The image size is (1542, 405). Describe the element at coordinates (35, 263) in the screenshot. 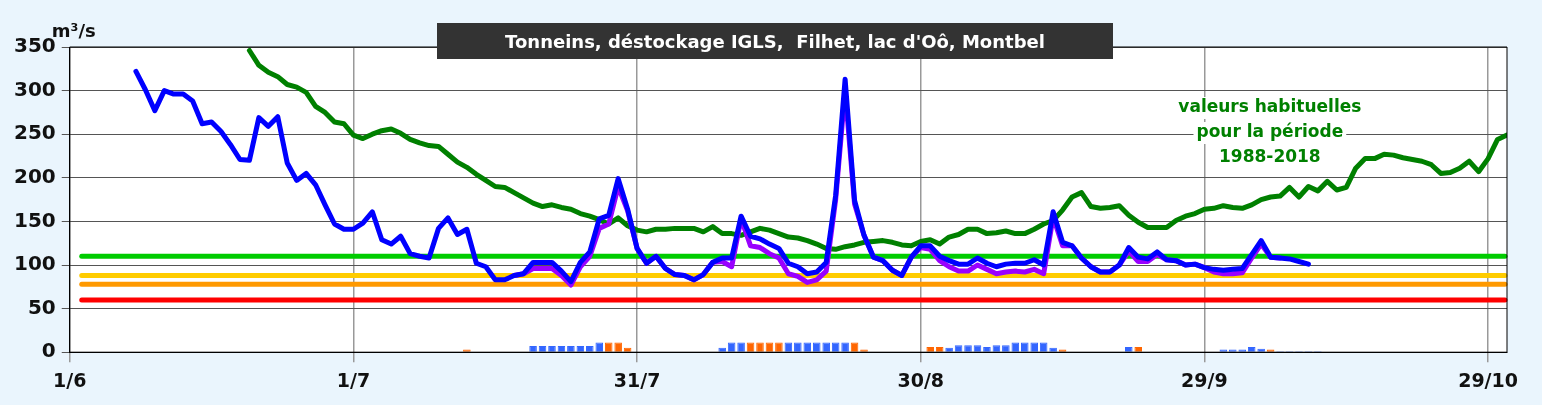

I see `y-tick-label: 100` at that location.